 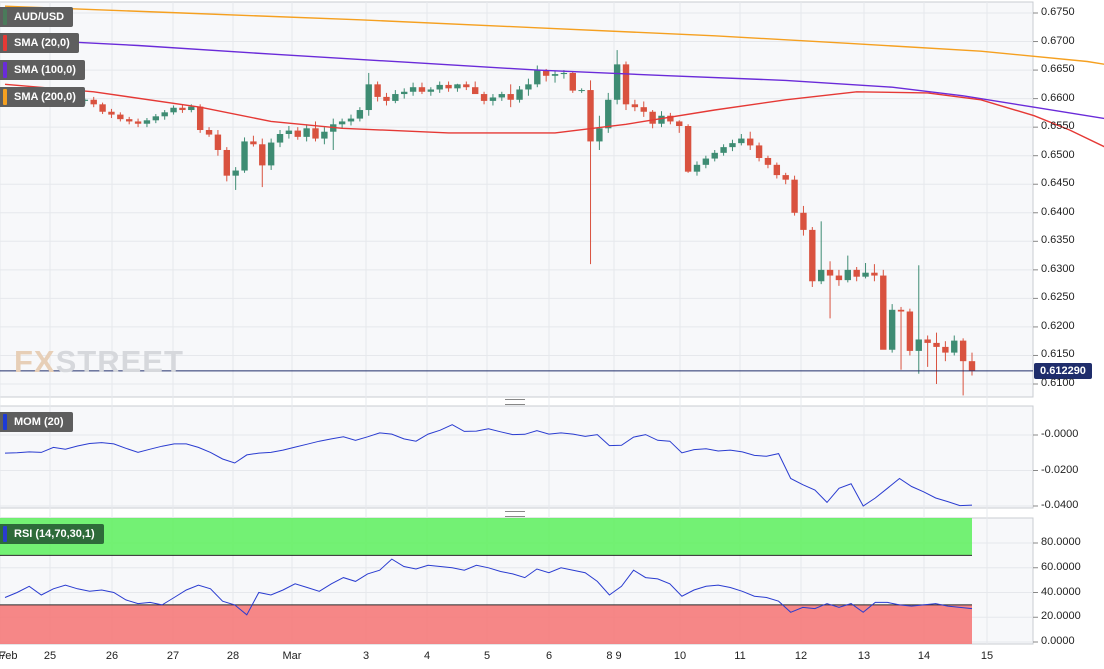 I want to click on rsi-y-tick-label: 0.0000, so click(x=1058, y=641).